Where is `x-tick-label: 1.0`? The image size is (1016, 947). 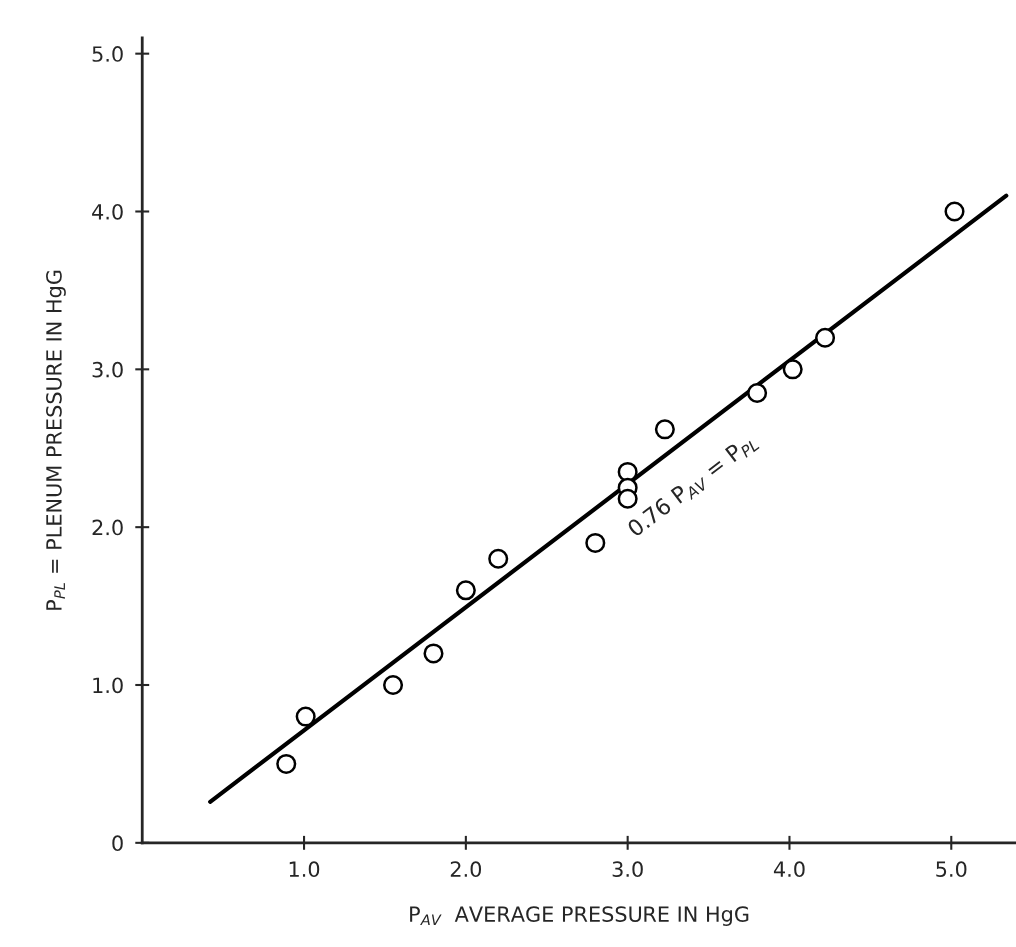 x-tick-label: 1.0 is located at coordinates (304, 869).